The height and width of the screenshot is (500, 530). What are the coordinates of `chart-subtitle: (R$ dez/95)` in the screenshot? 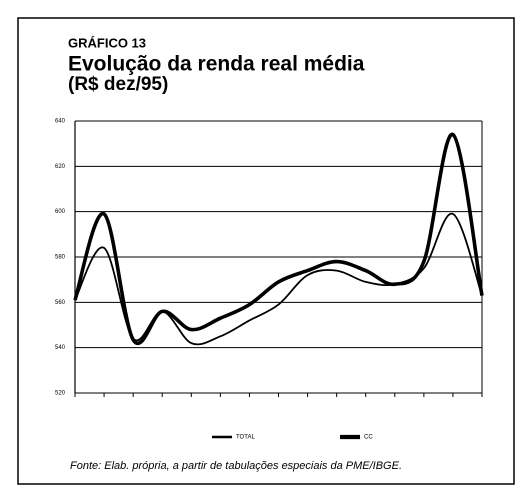 It's located at (118, 84).